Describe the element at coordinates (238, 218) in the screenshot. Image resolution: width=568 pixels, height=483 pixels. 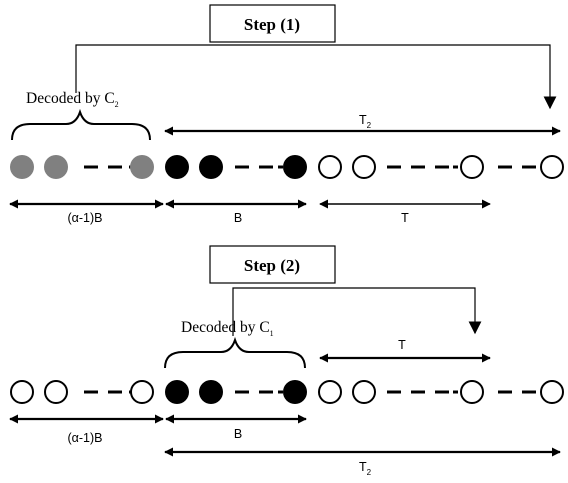
I see `step1-b-label: B` at that location.